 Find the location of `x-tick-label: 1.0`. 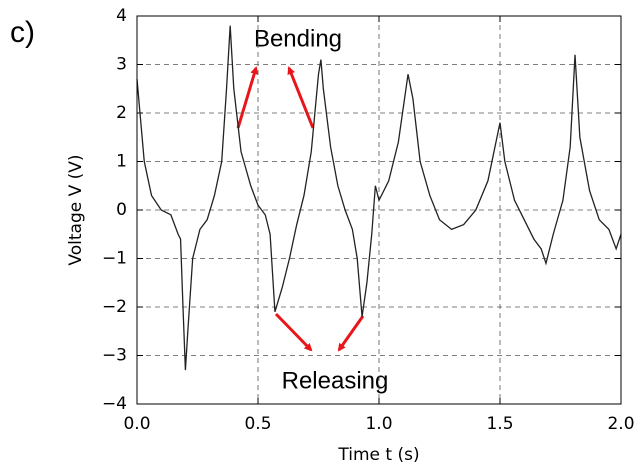

x-tick-label: 1.0 is located at coordinates (378, 424).